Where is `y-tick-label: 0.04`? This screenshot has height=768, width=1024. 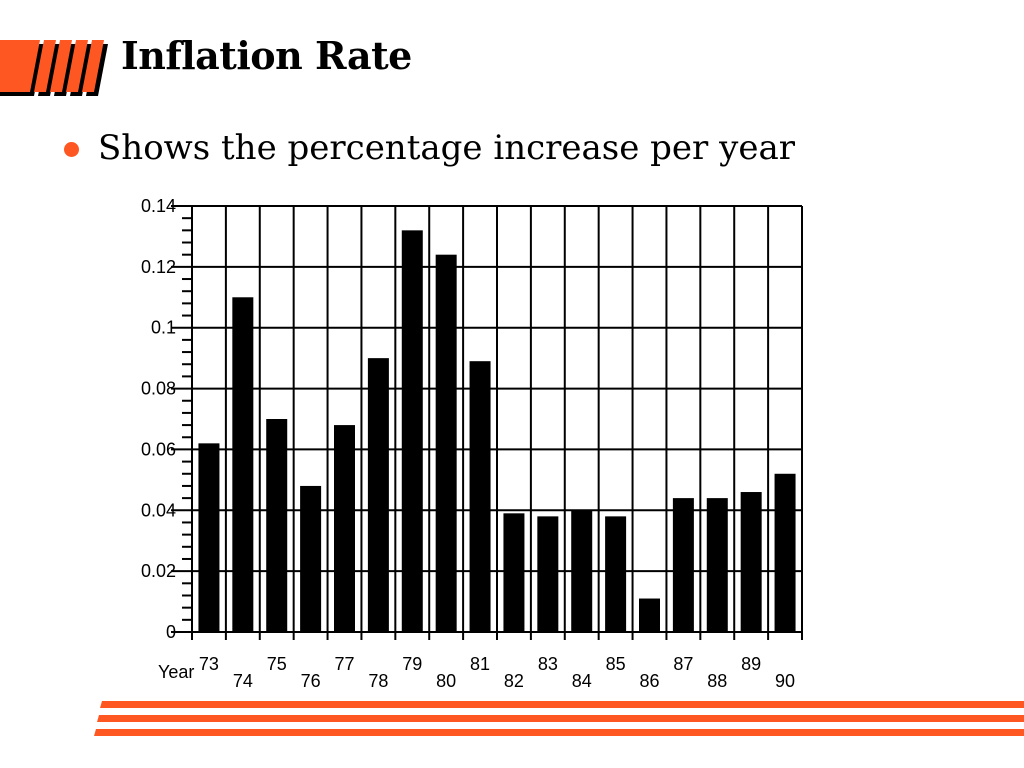 y-tick-label: 0.04 is located at coordinates (158, 510).